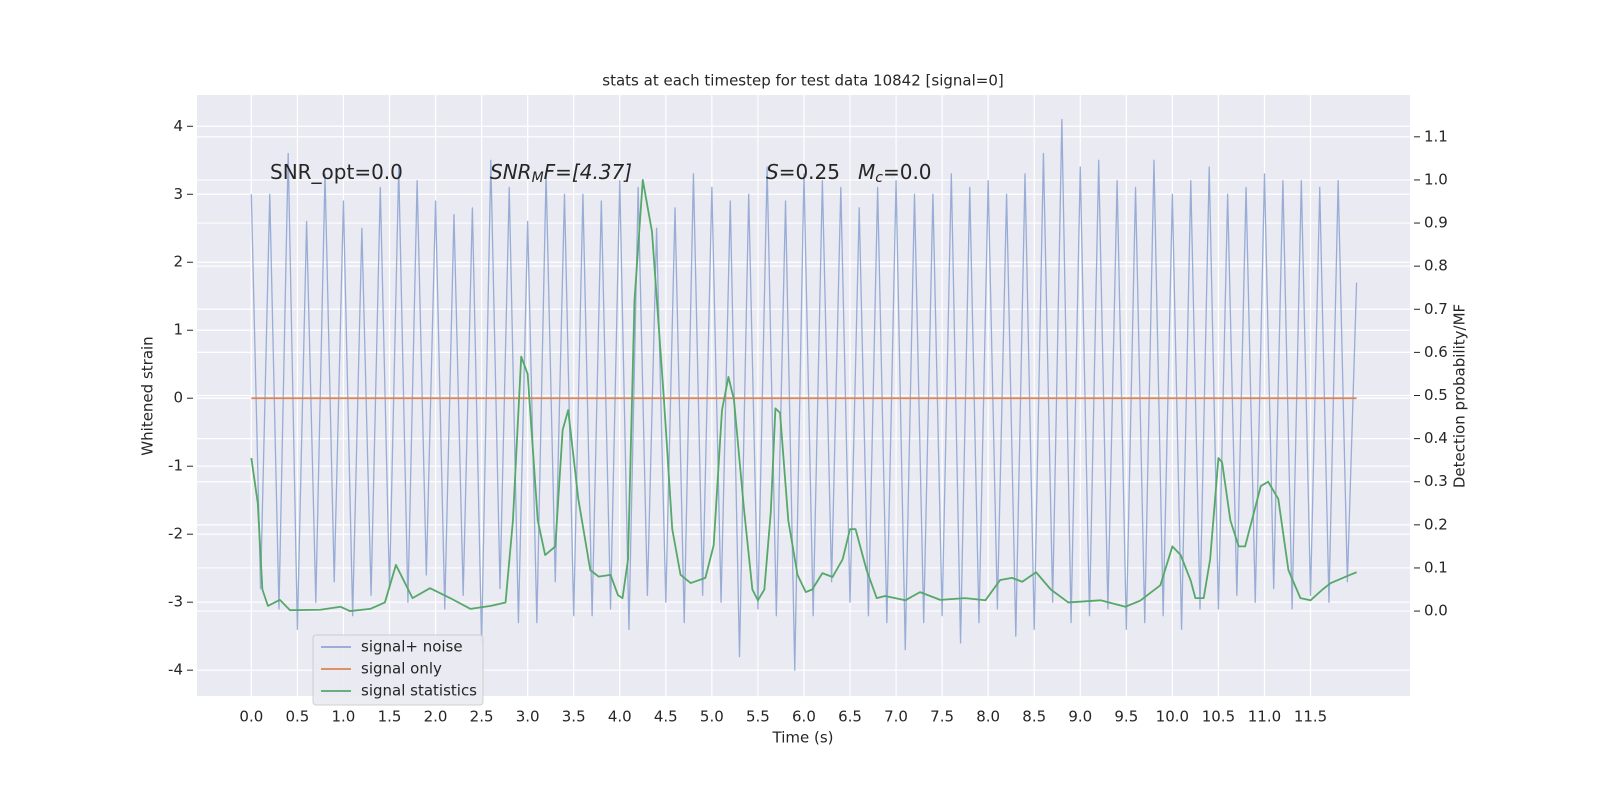 Image resolution: width=1600 pixels, height=800 pixels. Describe the element at coordinates (1436, 352) in the screenshot. I see `y2-tick-label: 0.6` at that location.